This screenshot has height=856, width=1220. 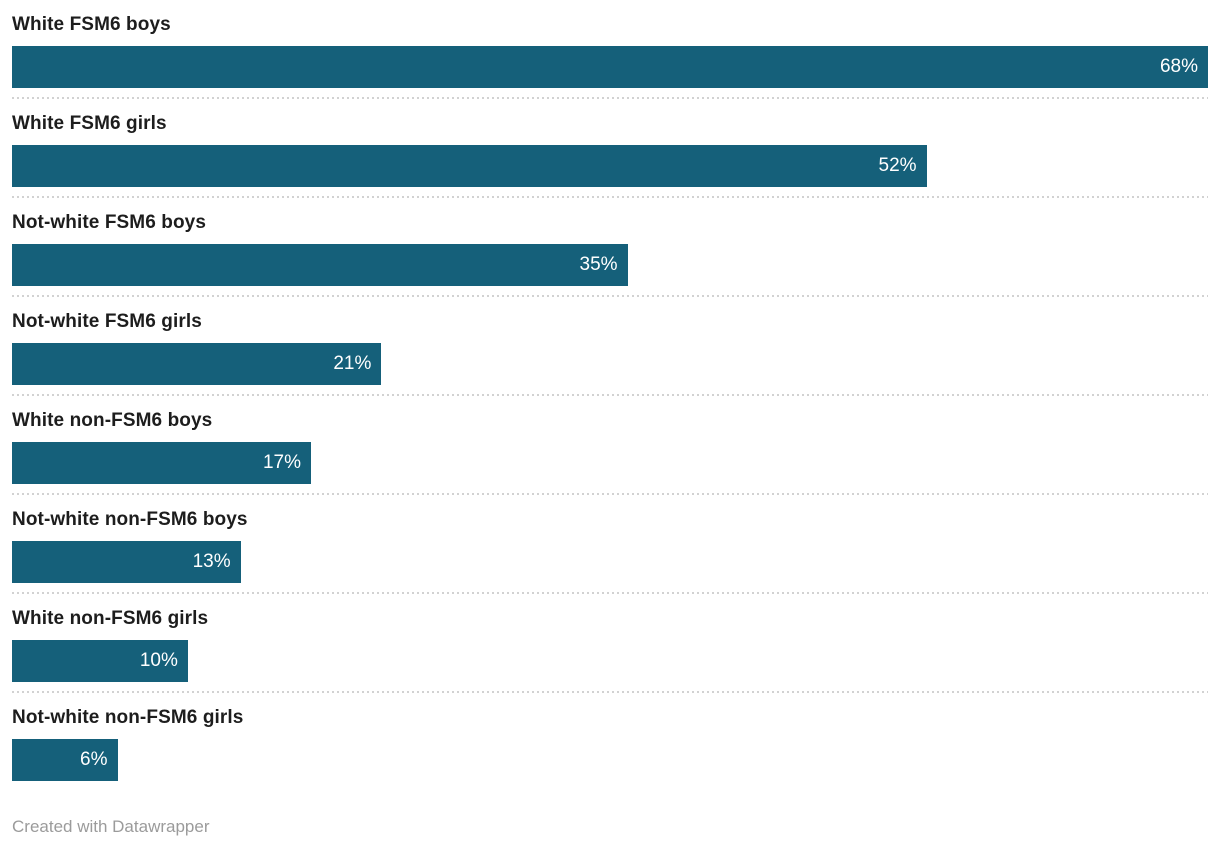 I want to click on bar: 35%, so click(x=320, y=265).